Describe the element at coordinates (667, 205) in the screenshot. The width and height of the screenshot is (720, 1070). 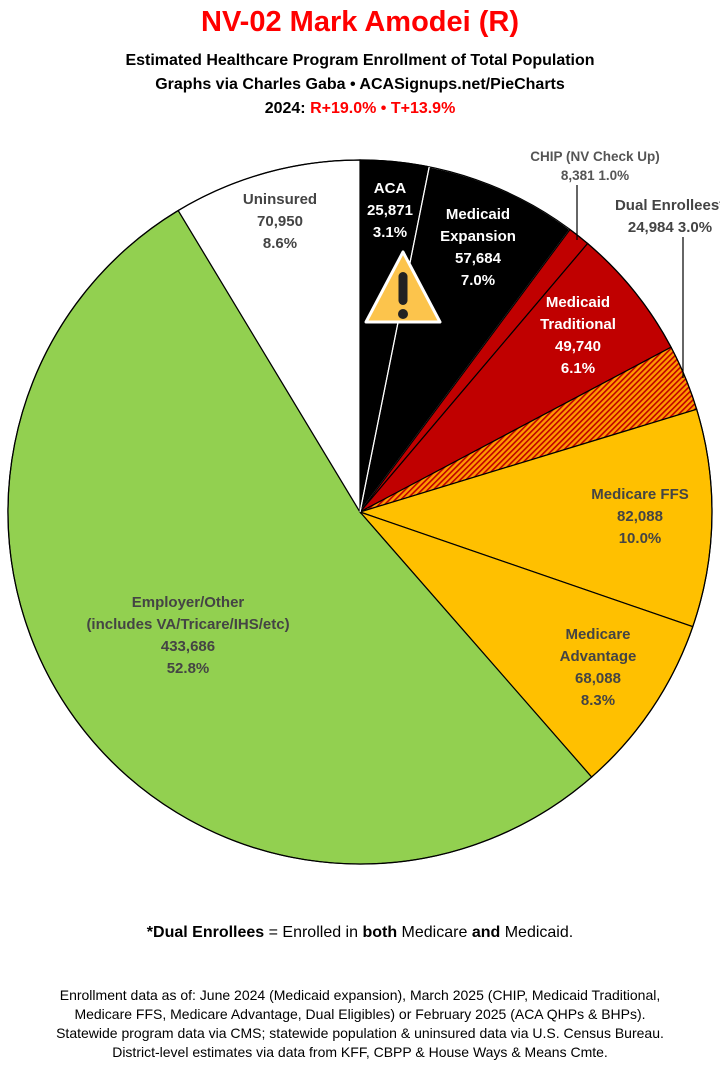
I see `data-label-line: Dual Enrollees*` at that location.